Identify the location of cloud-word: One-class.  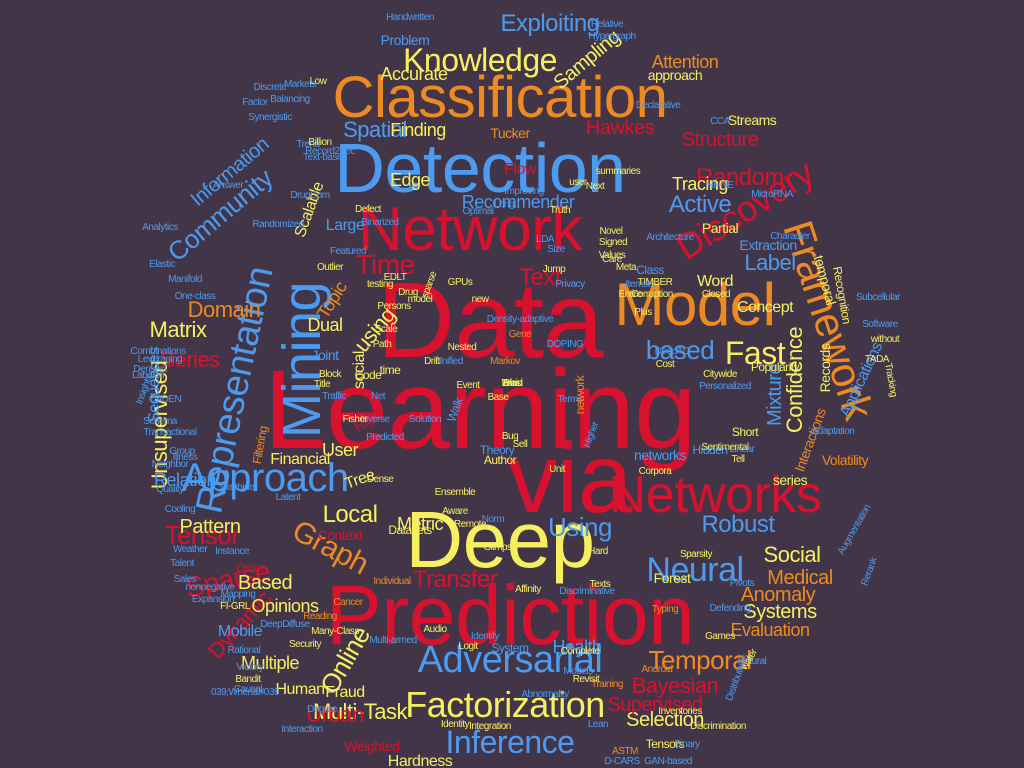
(195, 296).